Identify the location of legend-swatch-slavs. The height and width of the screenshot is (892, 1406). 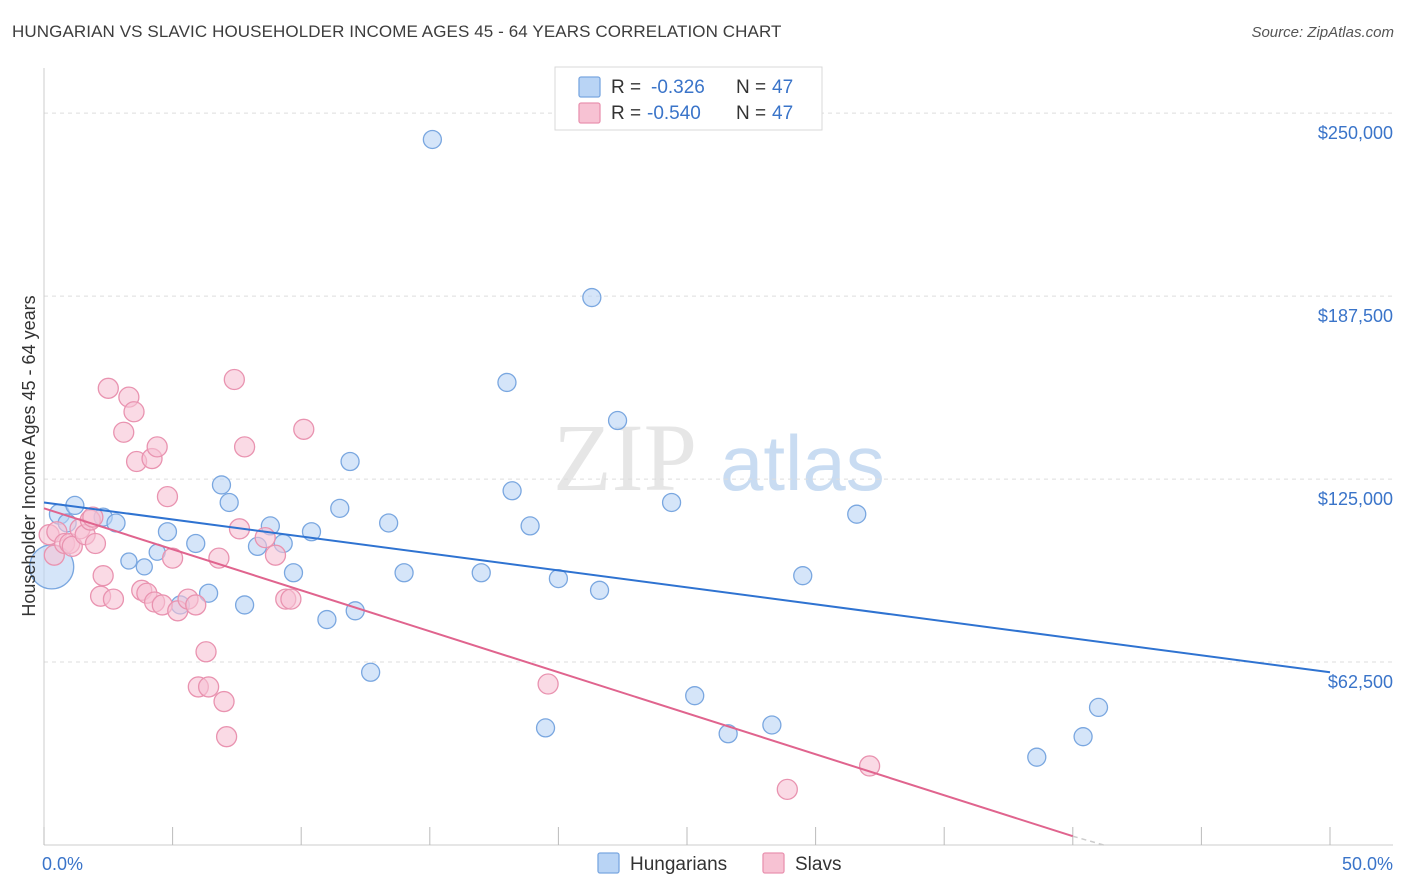
(589, 113).